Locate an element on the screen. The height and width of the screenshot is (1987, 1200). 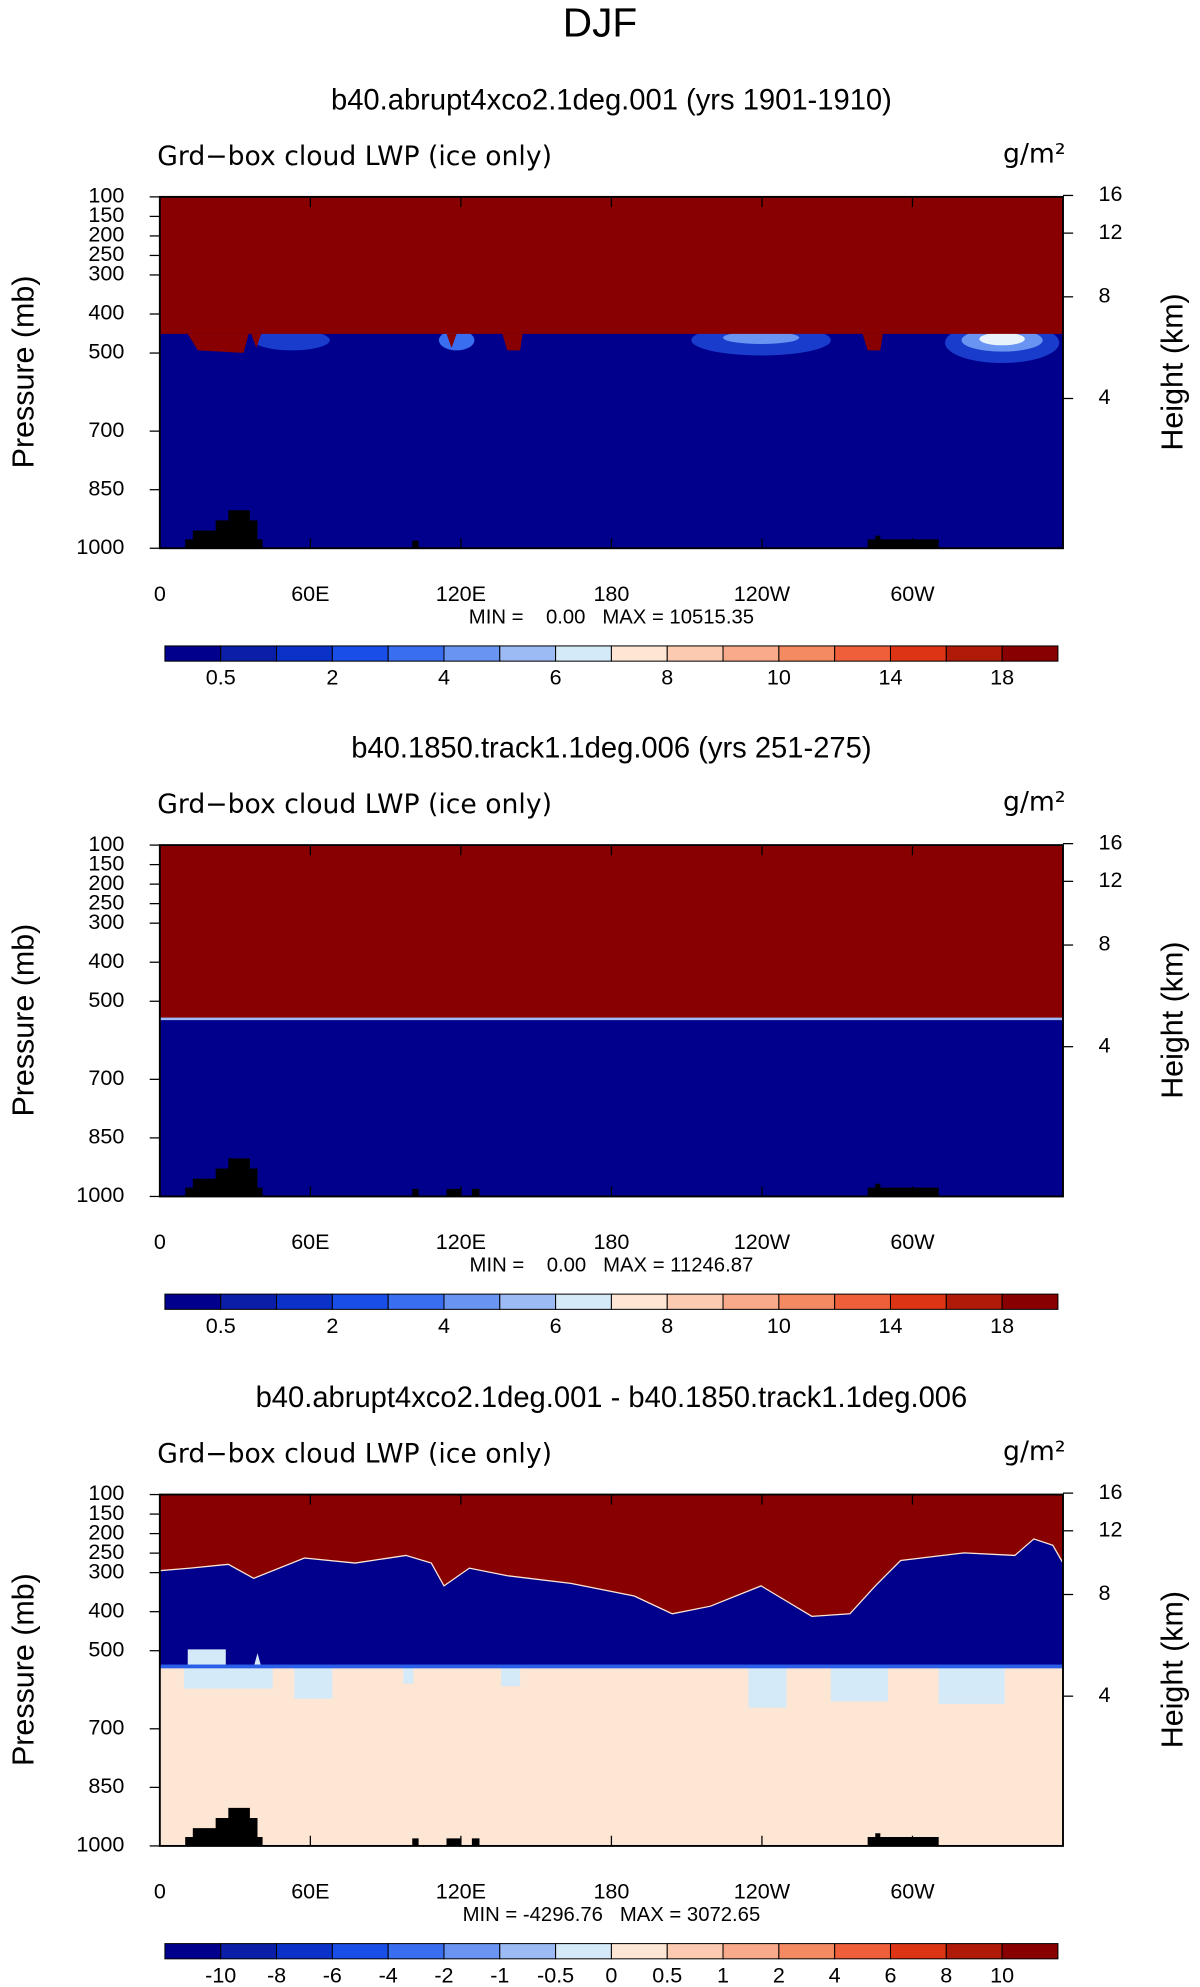
annotation: MIN = -4296.76 MAX = 3072.65 is located at coordinates (612, 1915).